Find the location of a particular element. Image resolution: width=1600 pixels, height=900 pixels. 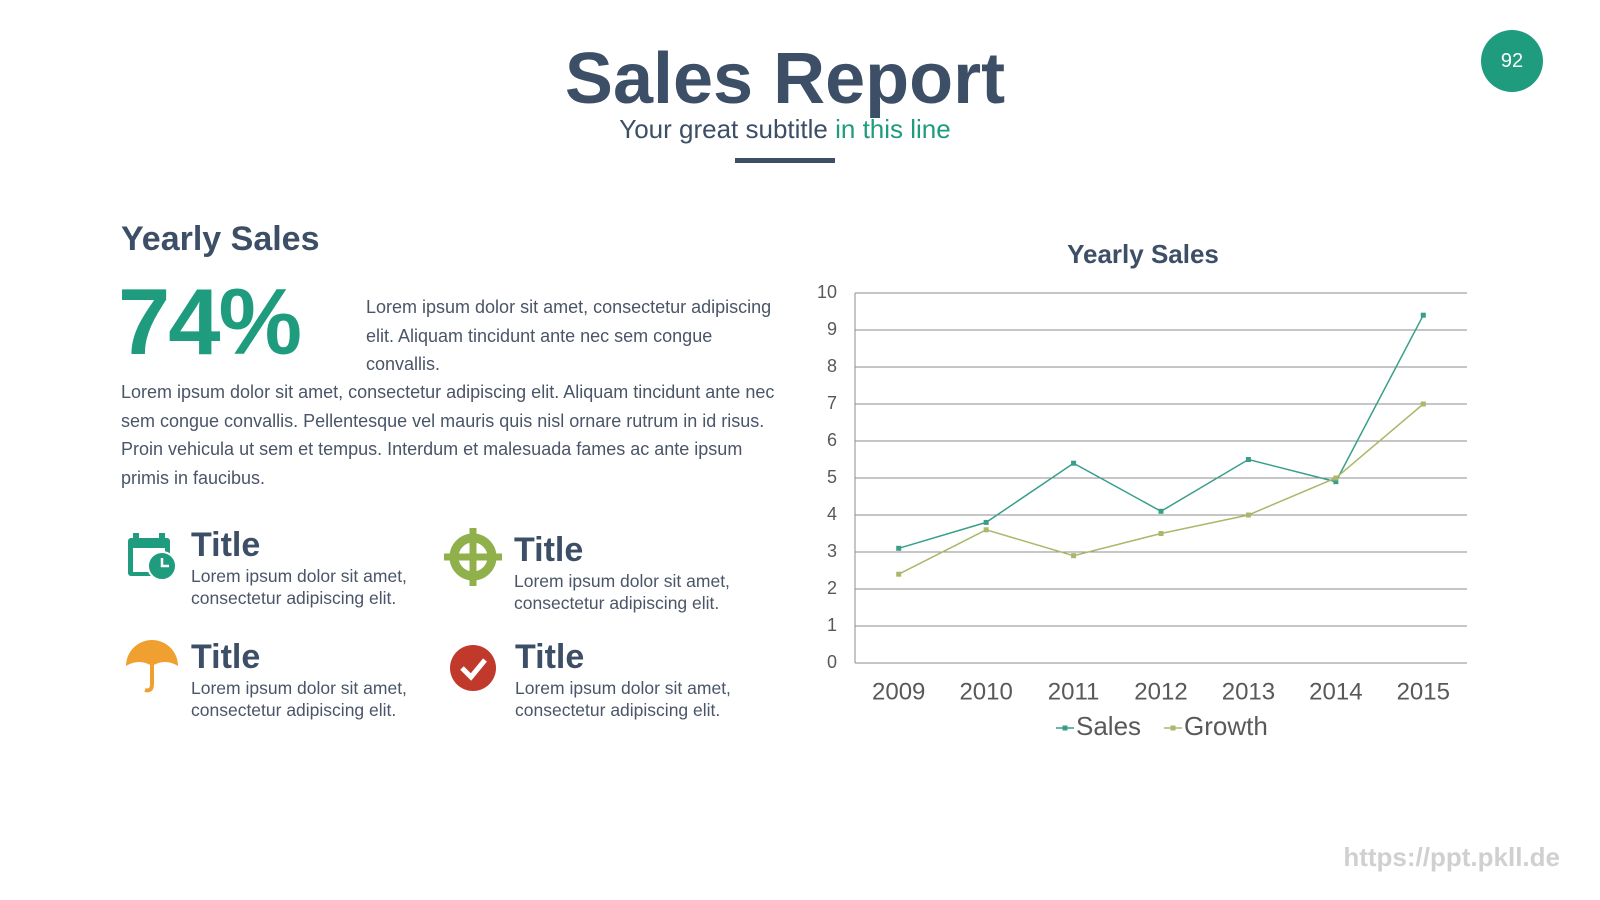

y-tick-label: 8 is located at coordinates (832, 366).